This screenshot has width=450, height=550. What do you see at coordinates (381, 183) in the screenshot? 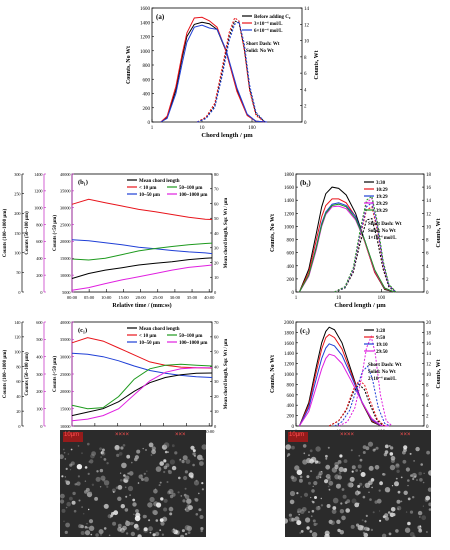
I see `legend-label: 3:30` at bounding box center [381, 183].